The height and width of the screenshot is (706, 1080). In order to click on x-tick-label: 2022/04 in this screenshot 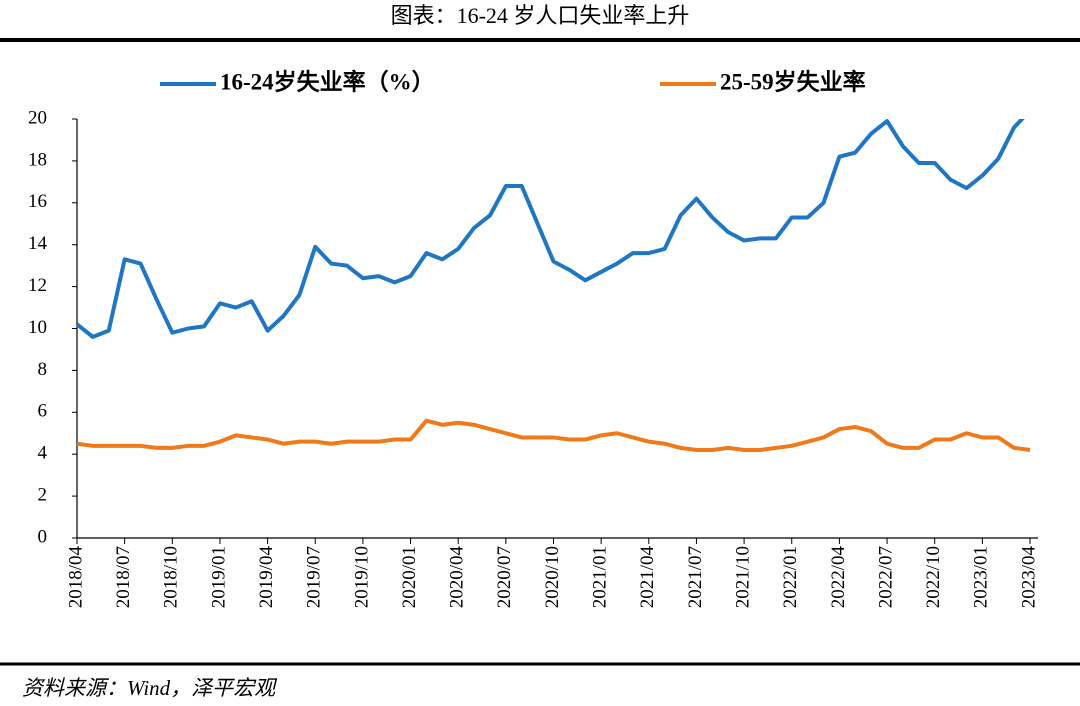, I will do `click(838, 577)`.